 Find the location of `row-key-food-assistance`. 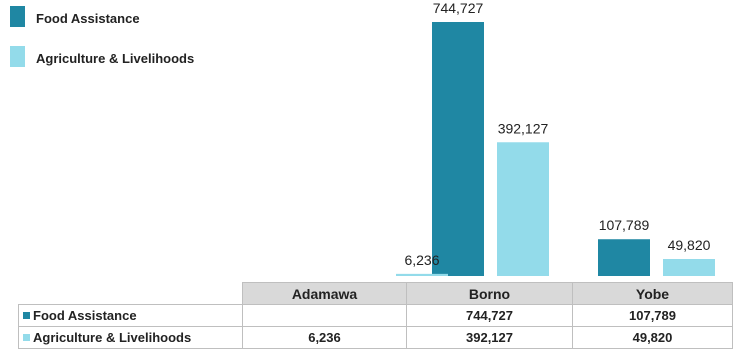

row-key-food-assistance is located at coordinates (26, 315).